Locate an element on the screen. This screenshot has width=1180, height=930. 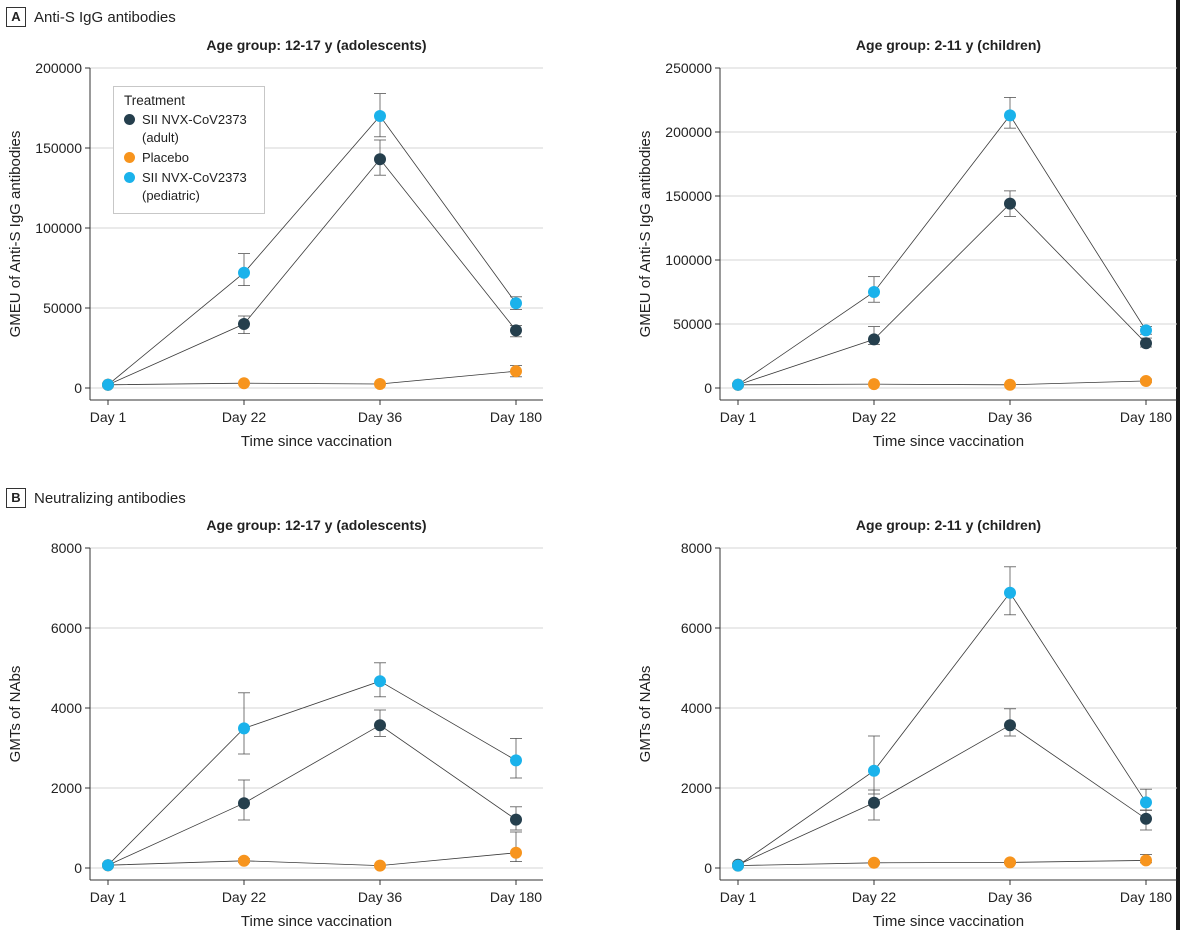
legend-label-placebo: Placebo is located at coordinates (165, 157).